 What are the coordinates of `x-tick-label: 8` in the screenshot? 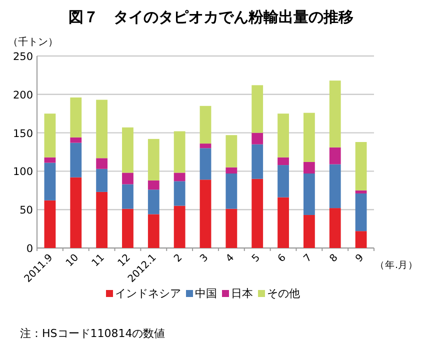 It's located at (334, 258).